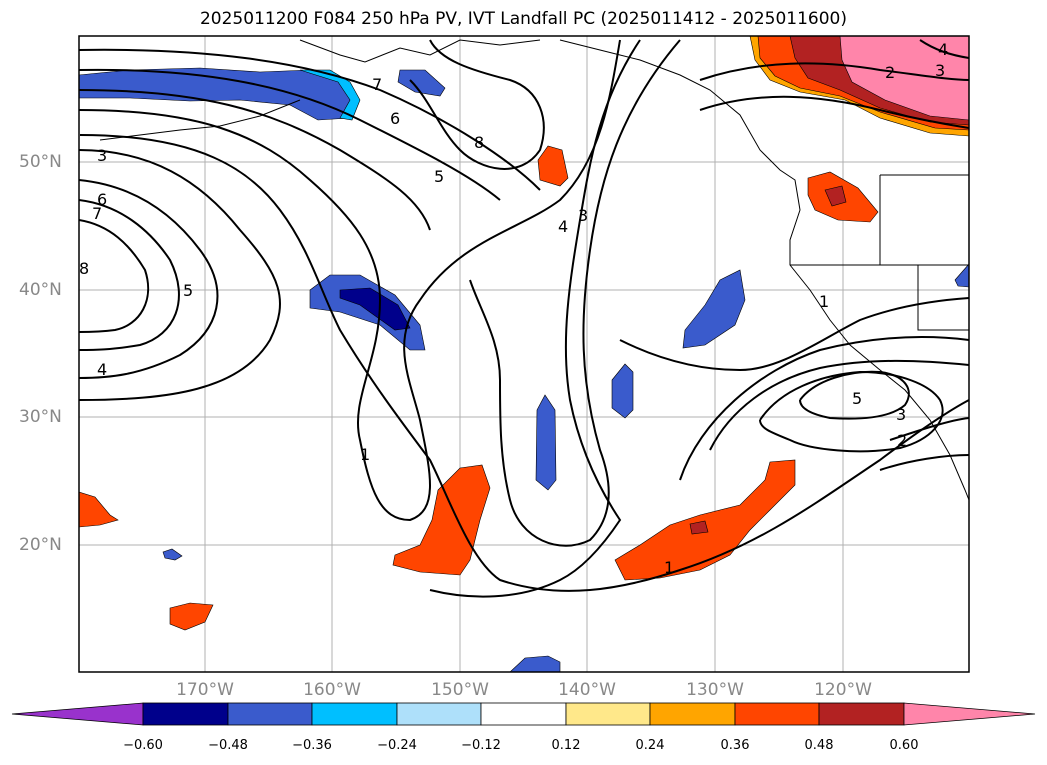  I want to click on red-region-subtropic-core, so click(699, 527).